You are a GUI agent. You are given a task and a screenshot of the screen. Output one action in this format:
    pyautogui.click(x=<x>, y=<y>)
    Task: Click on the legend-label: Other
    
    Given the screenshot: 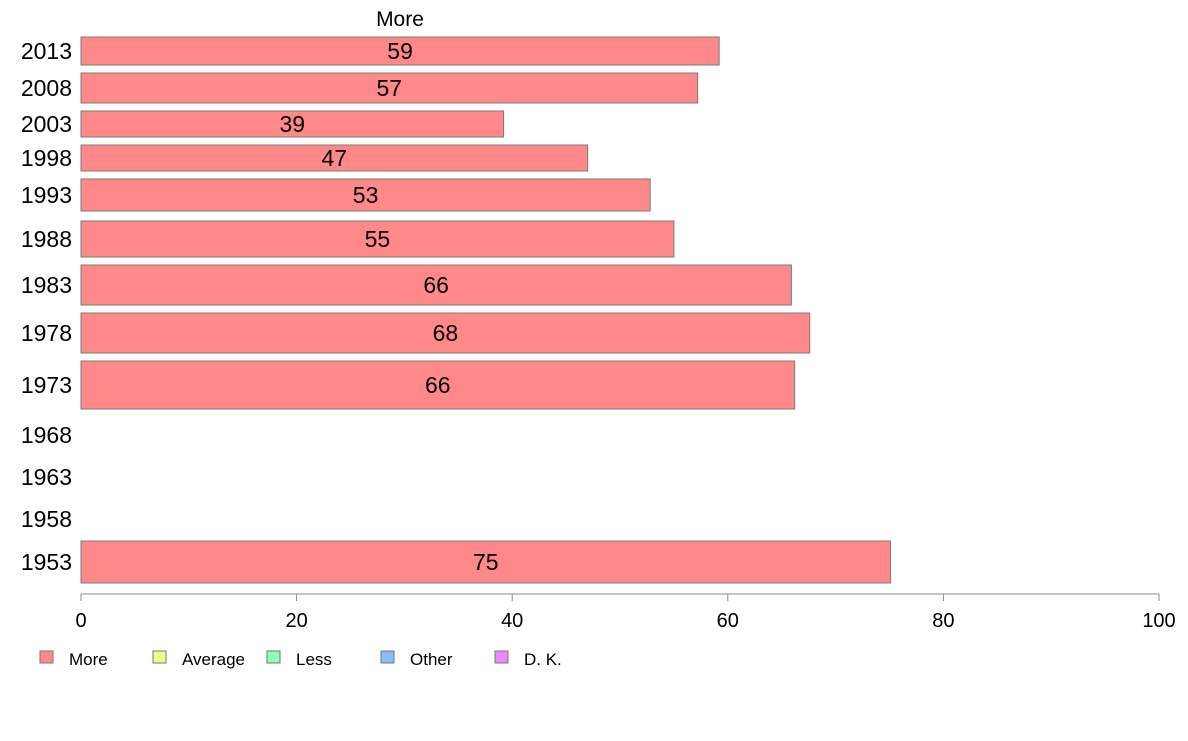 What is the action you would take?
    pyautogui.click(x=431, y=659)
    